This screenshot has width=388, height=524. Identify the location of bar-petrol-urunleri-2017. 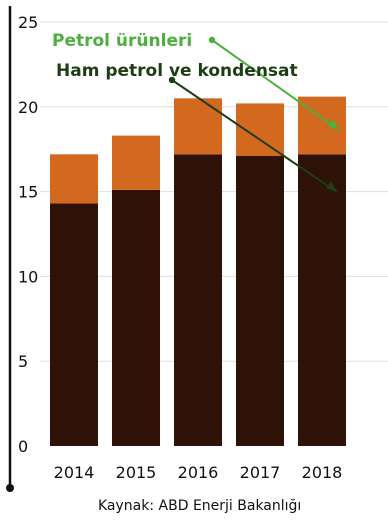
(260, 129).